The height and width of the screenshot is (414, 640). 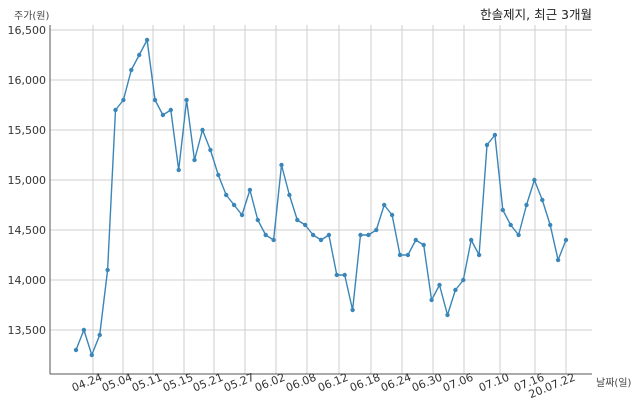 I want to click on x-axis-label: 날짜(일), so click(x=614, y=383).